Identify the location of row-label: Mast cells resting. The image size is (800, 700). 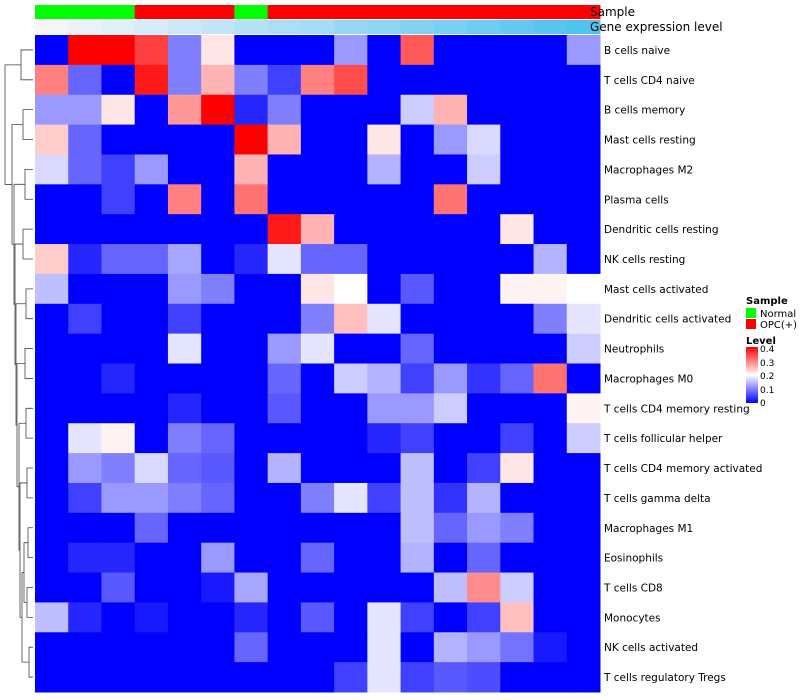
(650, 141).